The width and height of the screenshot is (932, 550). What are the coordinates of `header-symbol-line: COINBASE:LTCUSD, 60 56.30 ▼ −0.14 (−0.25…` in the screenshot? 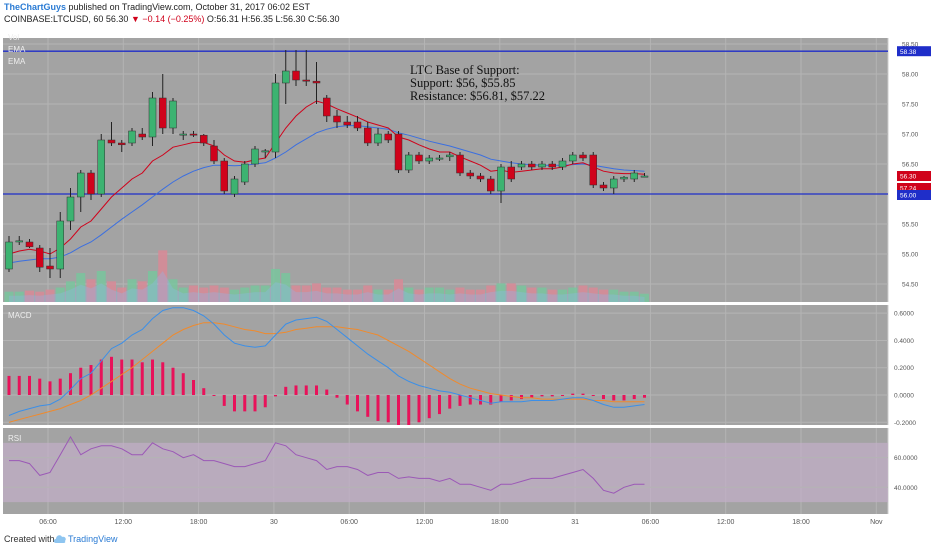 It's located at (172, 19).